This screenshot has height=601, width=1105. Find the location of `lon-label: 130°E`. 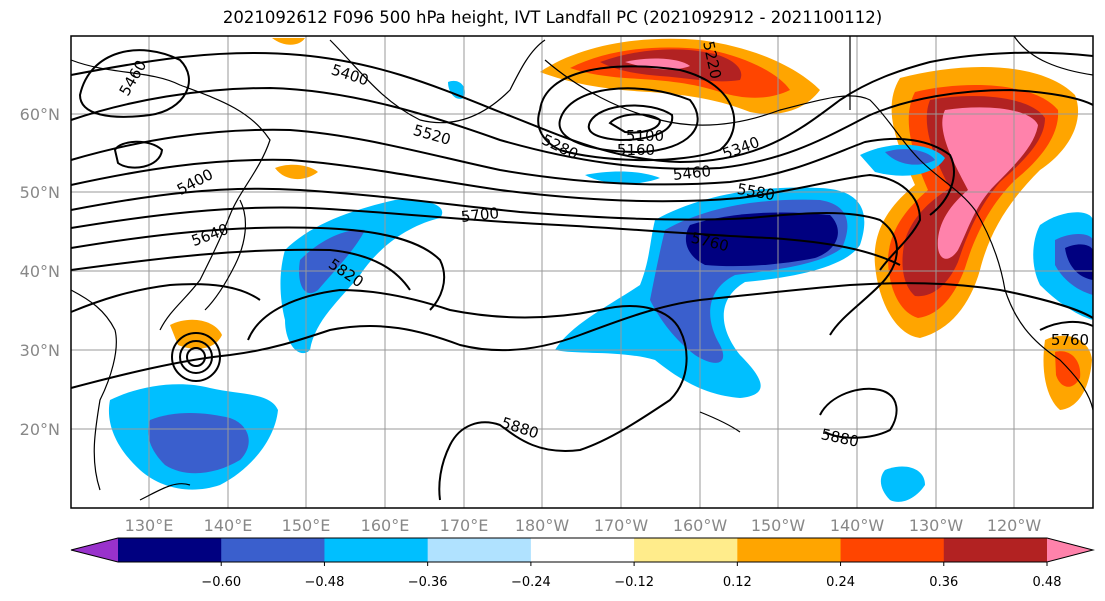

lon-label: 130°E is located at coordinates (149, 525).